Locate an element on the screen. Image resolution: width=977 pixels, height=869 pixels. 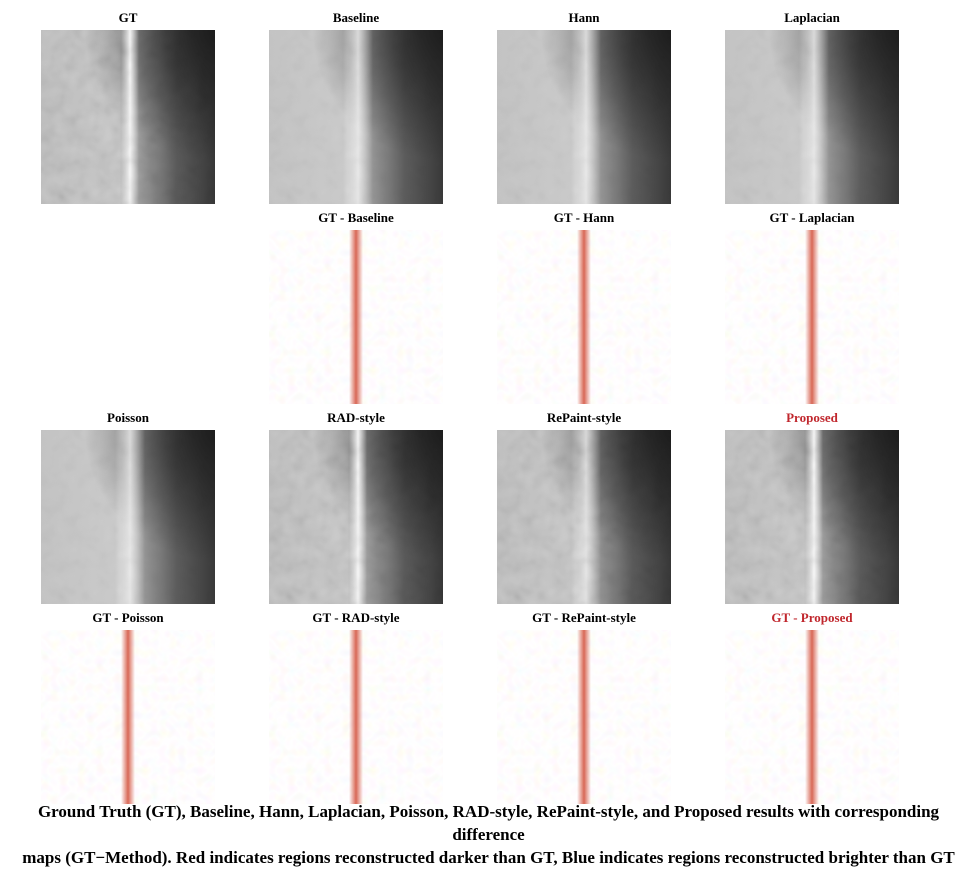
panel-title: GT - Baseline is located at coordinates (356, 217).